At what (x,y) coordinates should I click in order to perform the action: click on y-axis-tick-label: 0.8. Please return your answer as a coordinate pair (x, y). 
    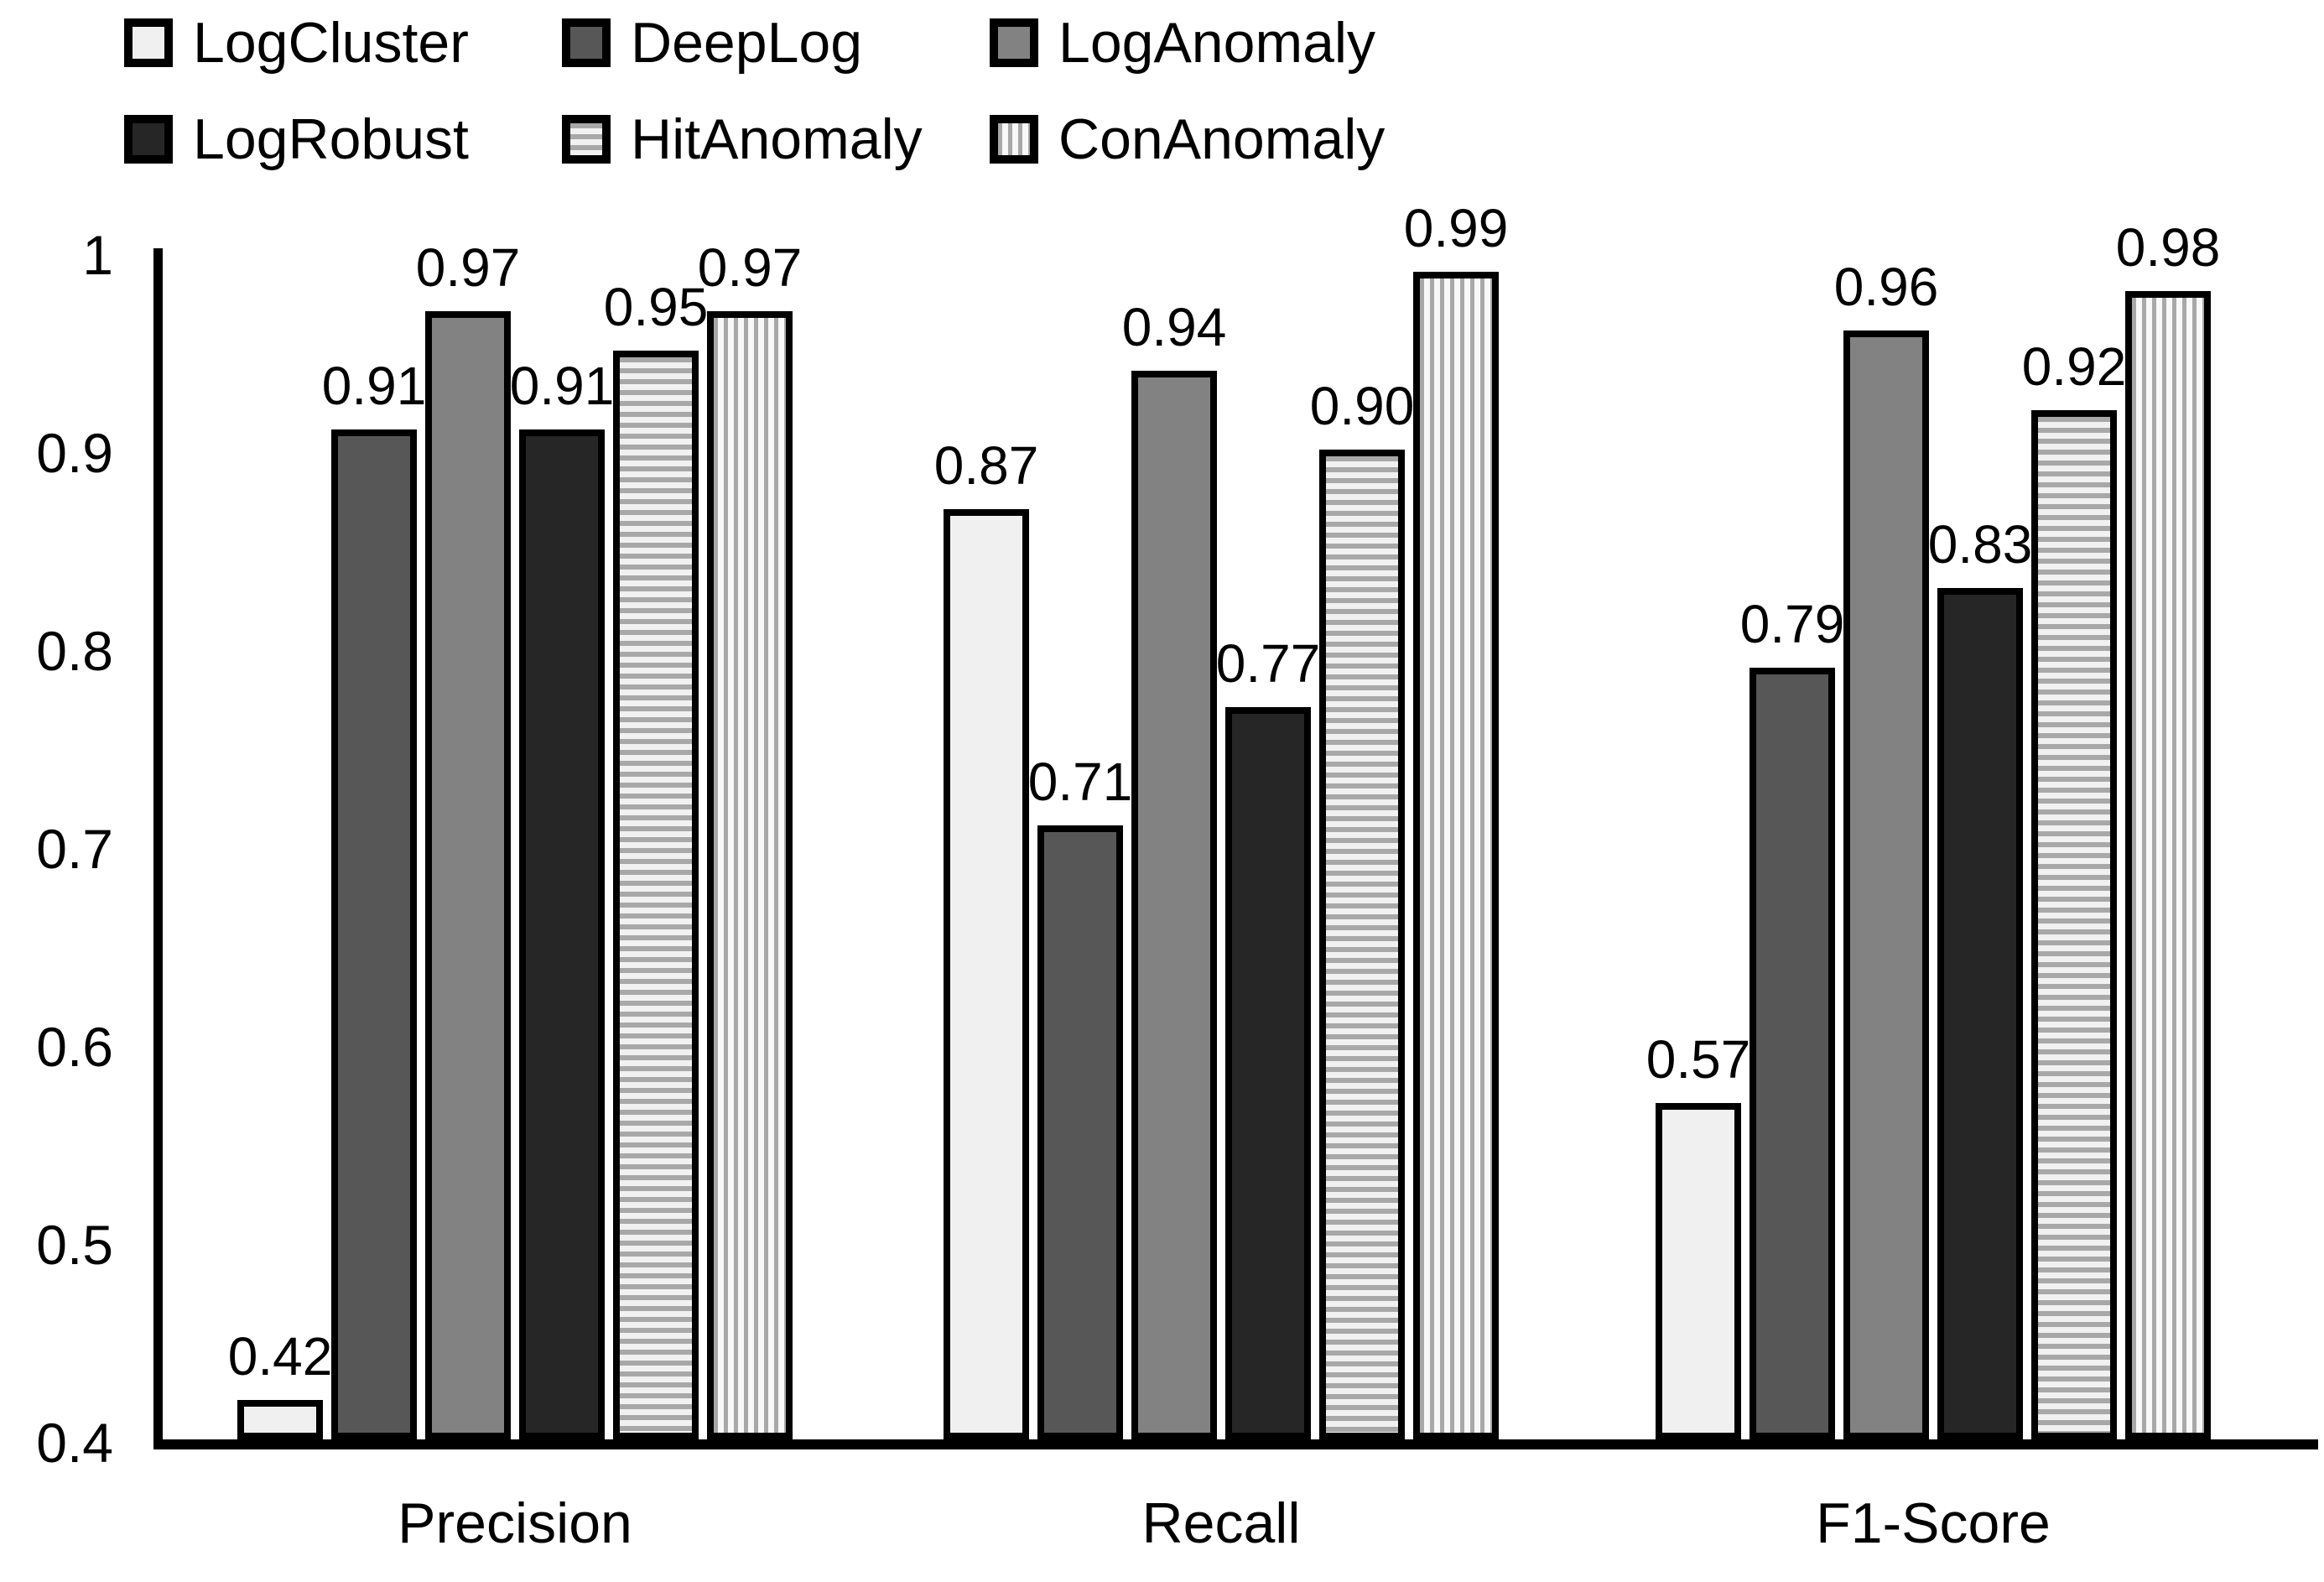
    Looking at the image, I should click on (74, 651).